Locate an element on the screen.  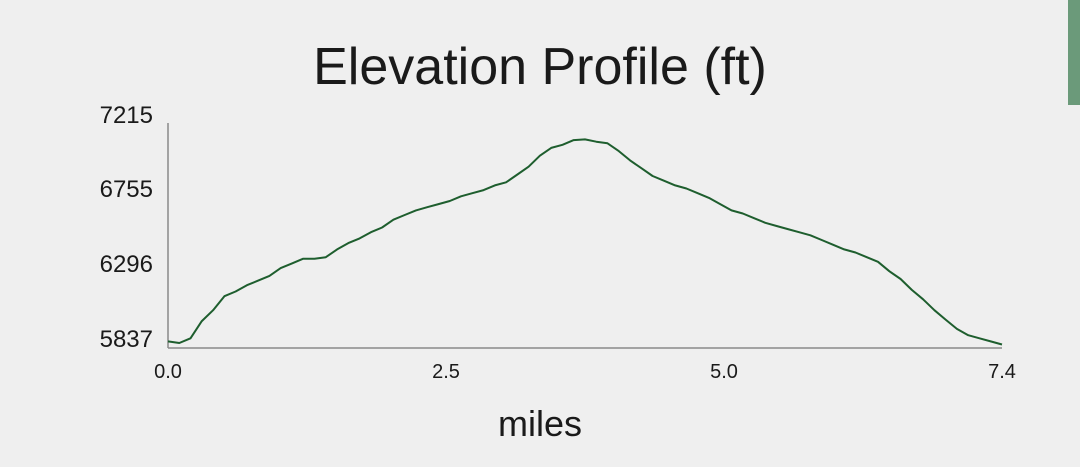
y-tick-label: 7215 is located at coordinates (126, 115).